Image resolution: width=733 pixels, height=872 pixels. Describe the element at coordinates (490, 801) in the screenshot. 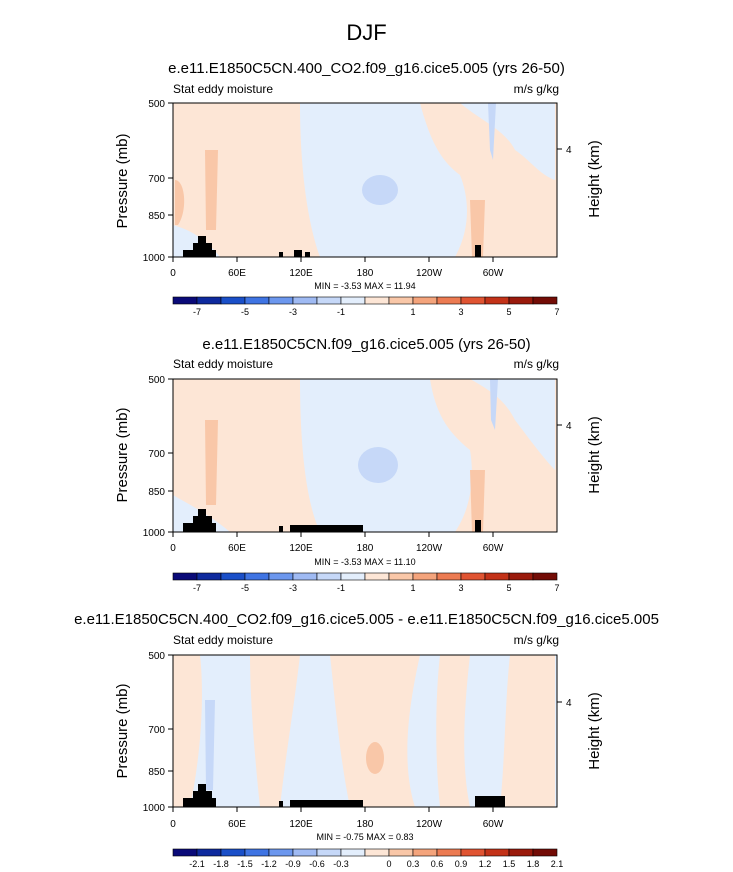

I see `panel-3-topo-andes` at that location.